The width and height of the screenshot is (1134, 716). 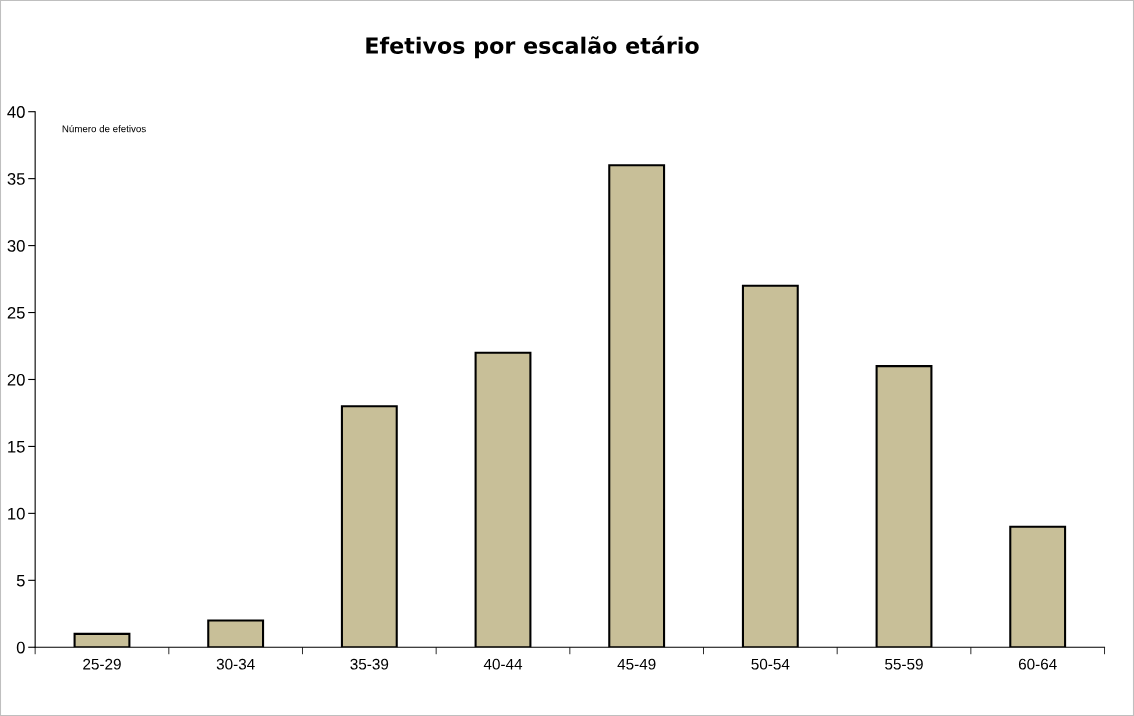 I want to click on x-tick-label: 30-34, so click(x=235, y=664).